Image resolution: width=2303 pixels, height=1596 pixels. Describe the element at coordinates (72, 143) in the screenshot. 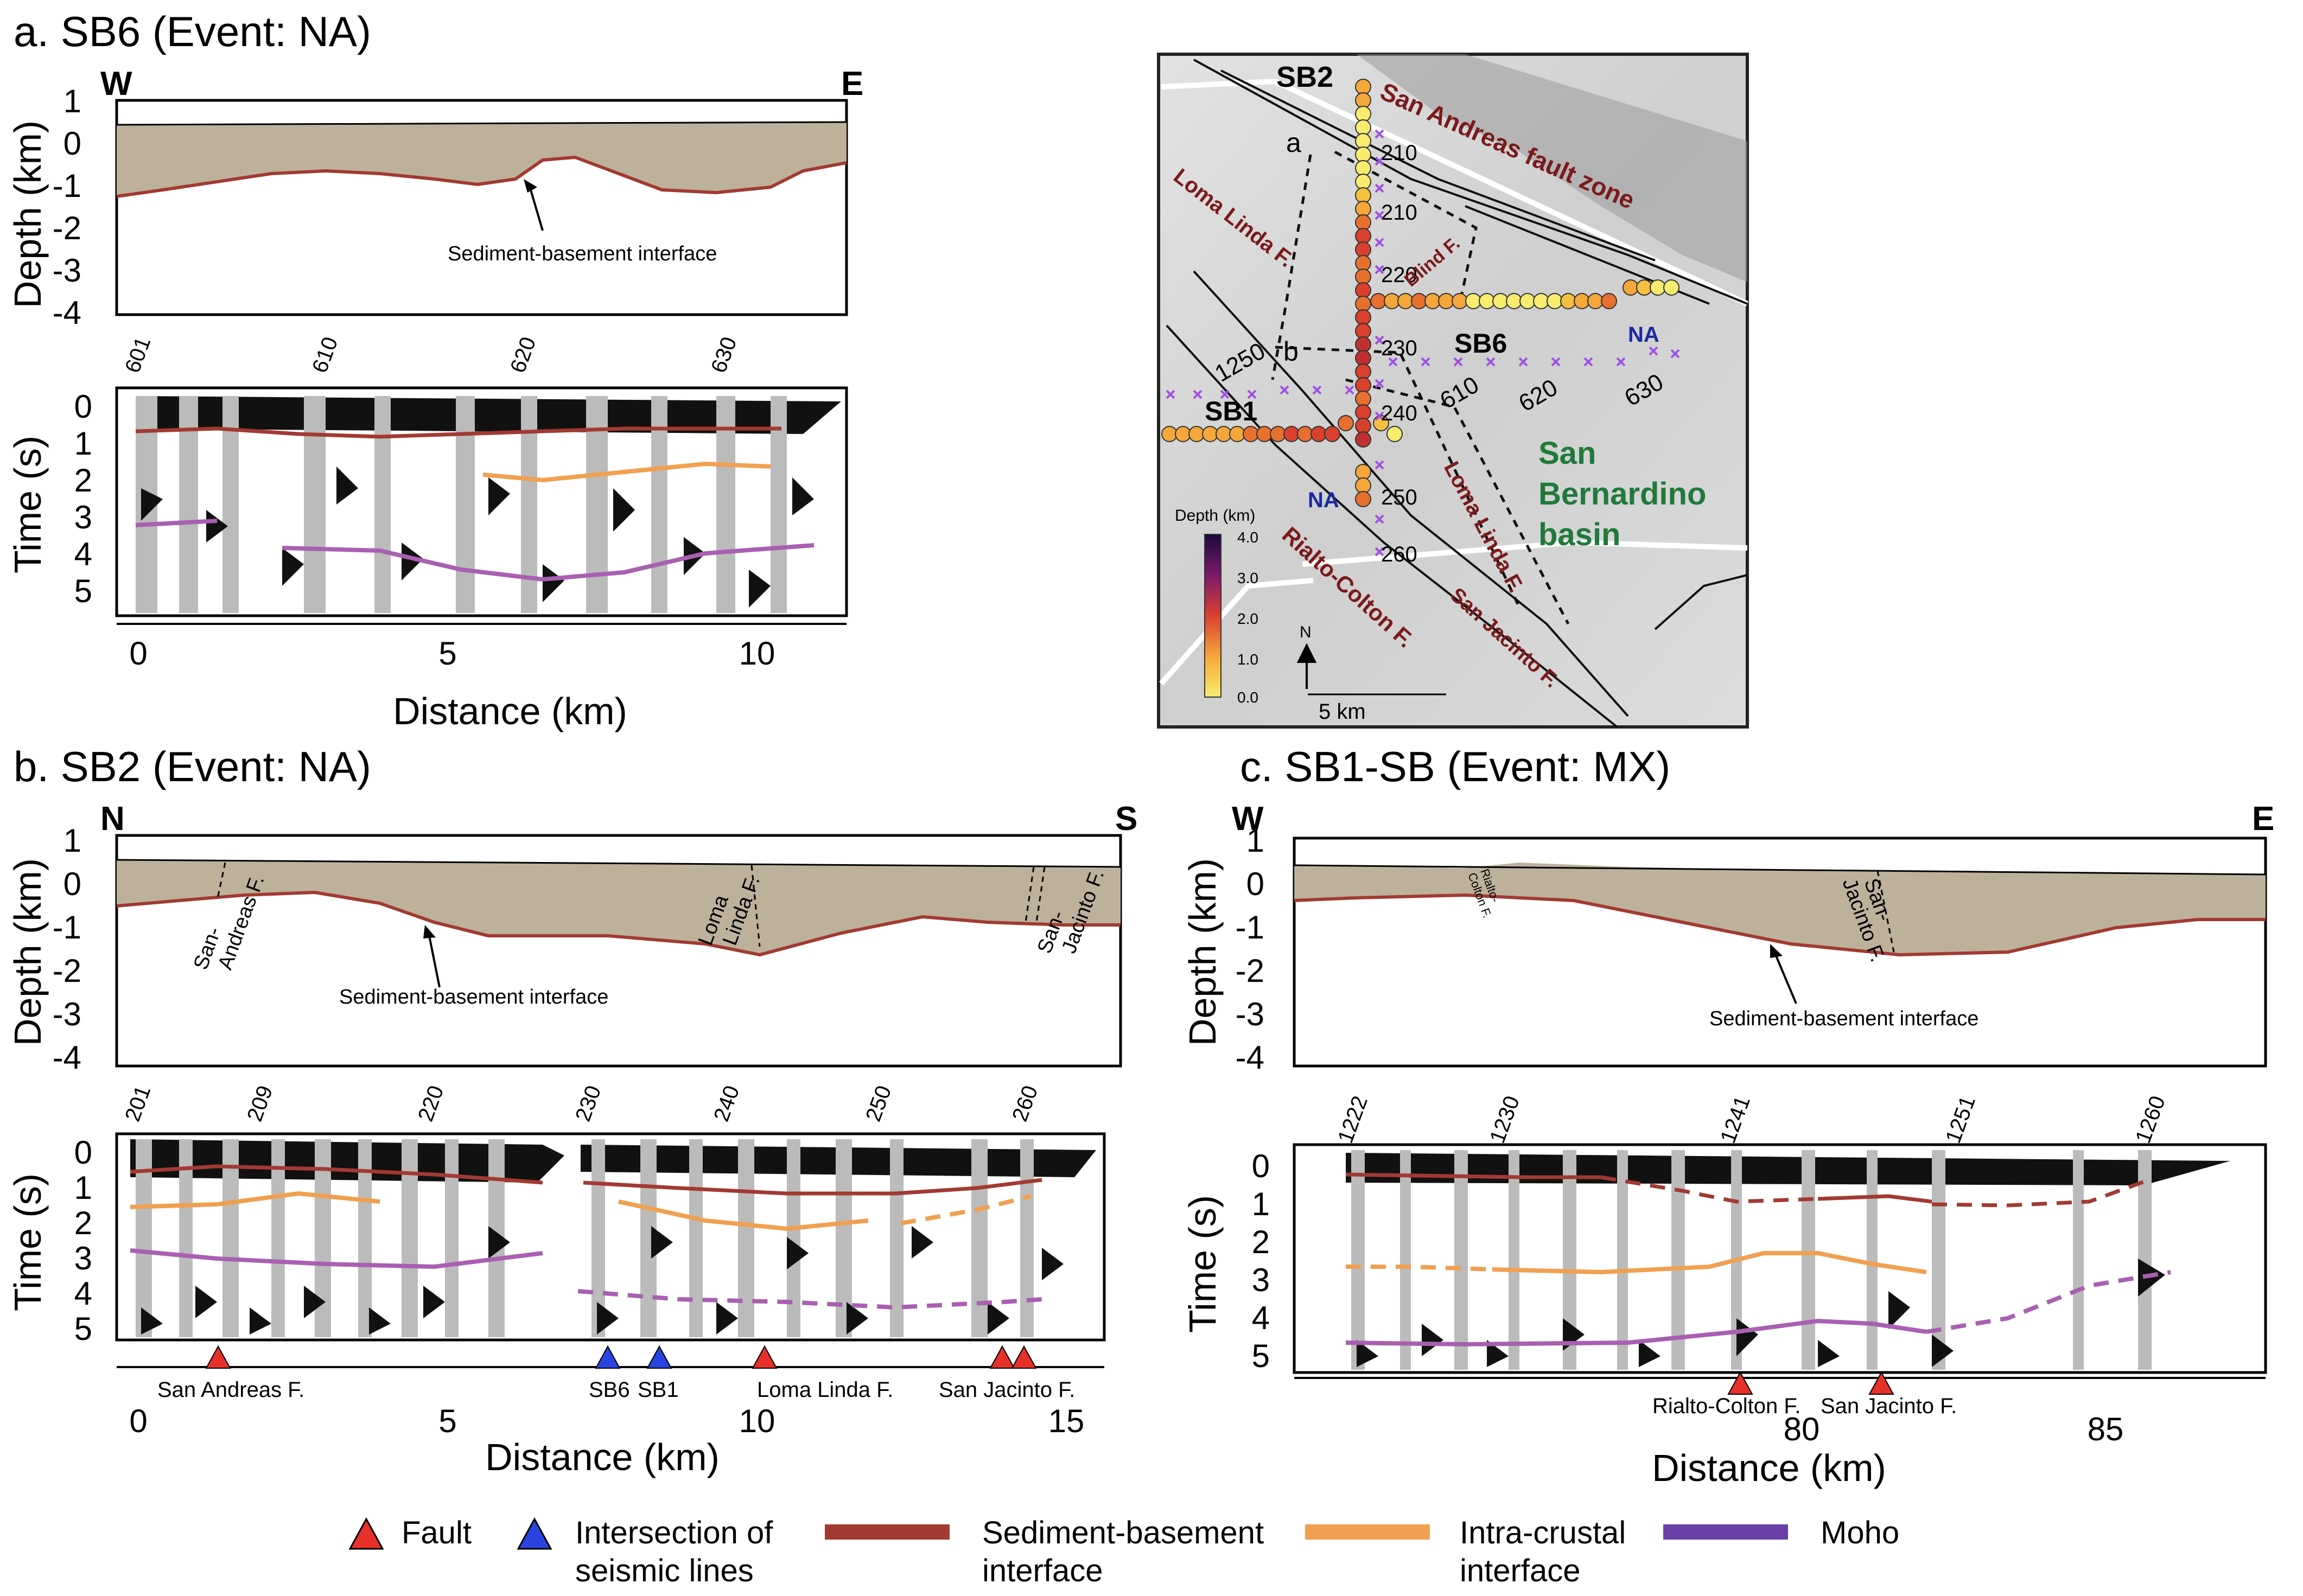

I see `panel-a-depth-tick: 0` at that location.